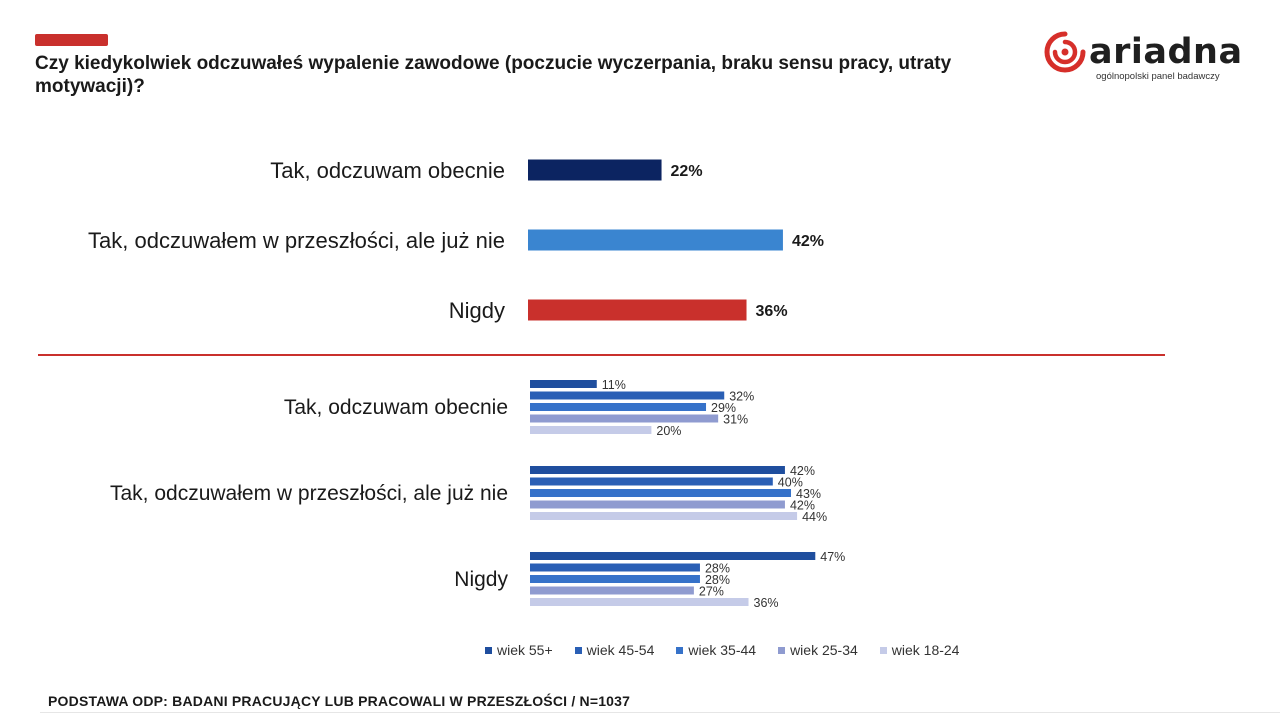 Image resolution: width=1280 pixels, height=720 pixels. Describe the element at coordinates (722, 650) in the screenshot. I see `legend-label: wiek 35-44` at that location.